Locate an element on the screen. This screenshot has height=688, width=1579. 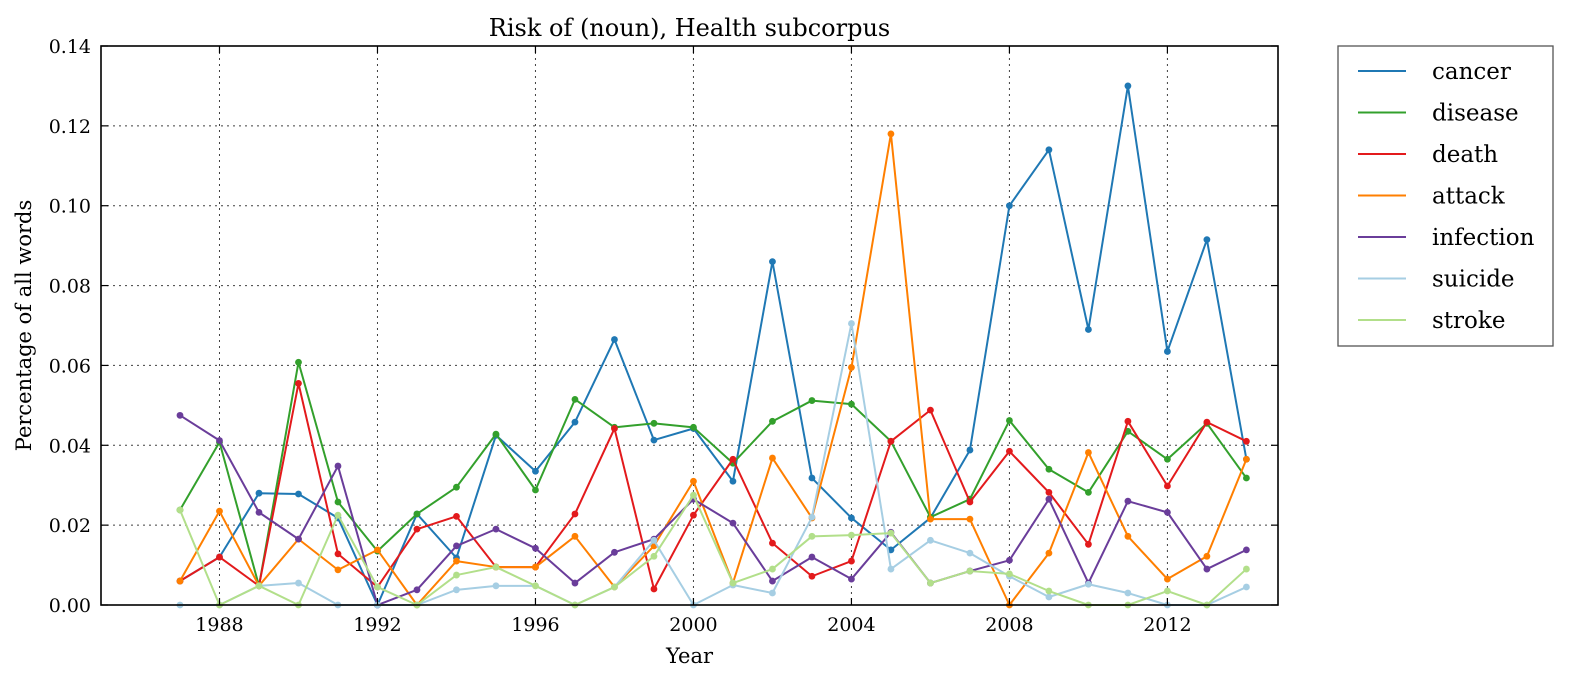
y-tick-label: 0.10 is located at coordinates (70, 207).